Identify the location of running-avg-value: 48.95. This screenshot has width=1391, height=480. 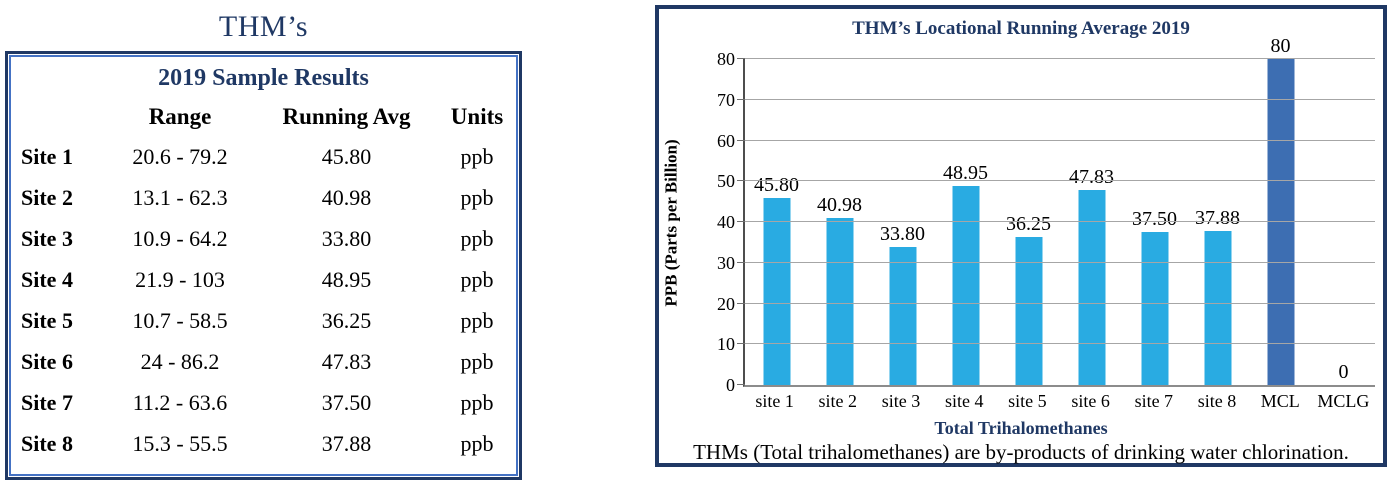
(346, 279).